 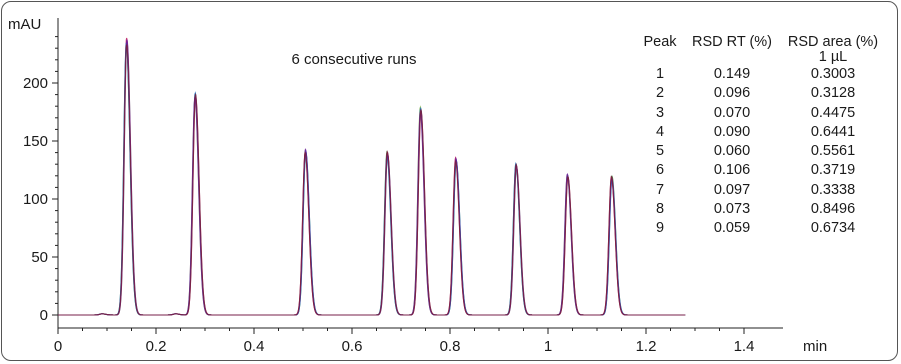 I want to click on x-tick-label: 0.6, so click(x=352, y=346).